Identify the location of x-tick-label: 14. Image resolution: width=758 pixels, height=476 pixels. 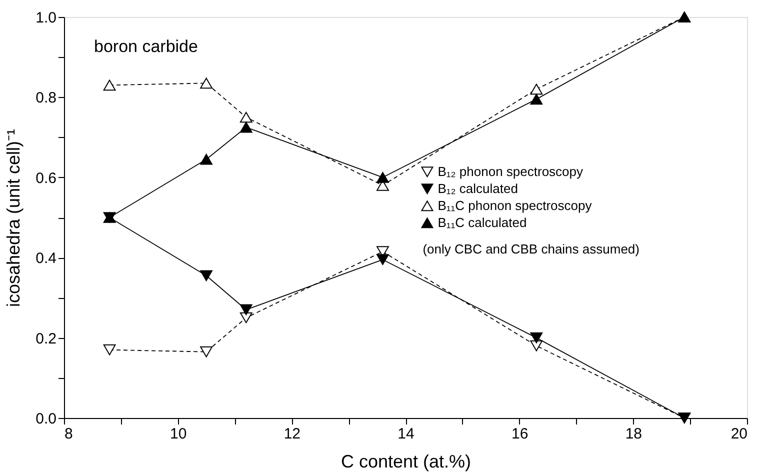
(406, 434).